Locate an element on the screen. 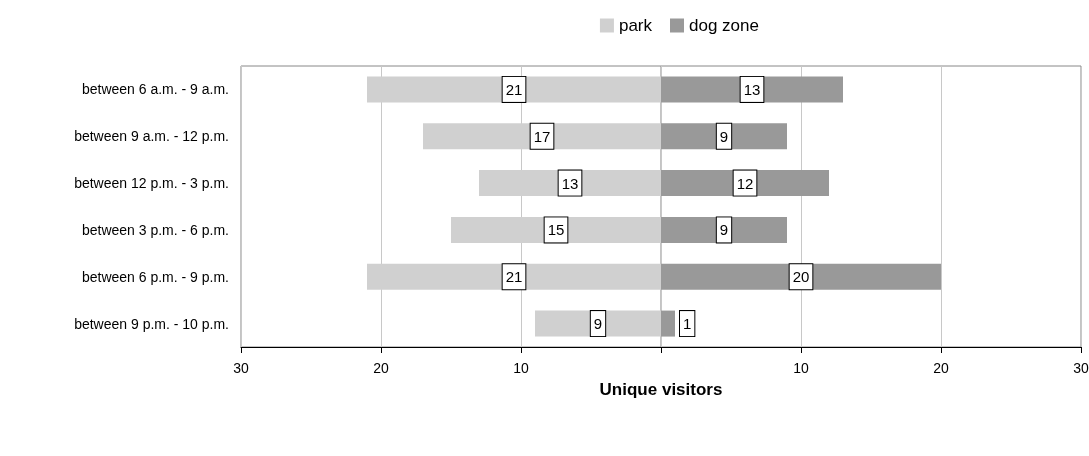 Image resolution: width=1089 pixels, height=456 pixels. data-label: 15 is located at coordinates (556, 230).